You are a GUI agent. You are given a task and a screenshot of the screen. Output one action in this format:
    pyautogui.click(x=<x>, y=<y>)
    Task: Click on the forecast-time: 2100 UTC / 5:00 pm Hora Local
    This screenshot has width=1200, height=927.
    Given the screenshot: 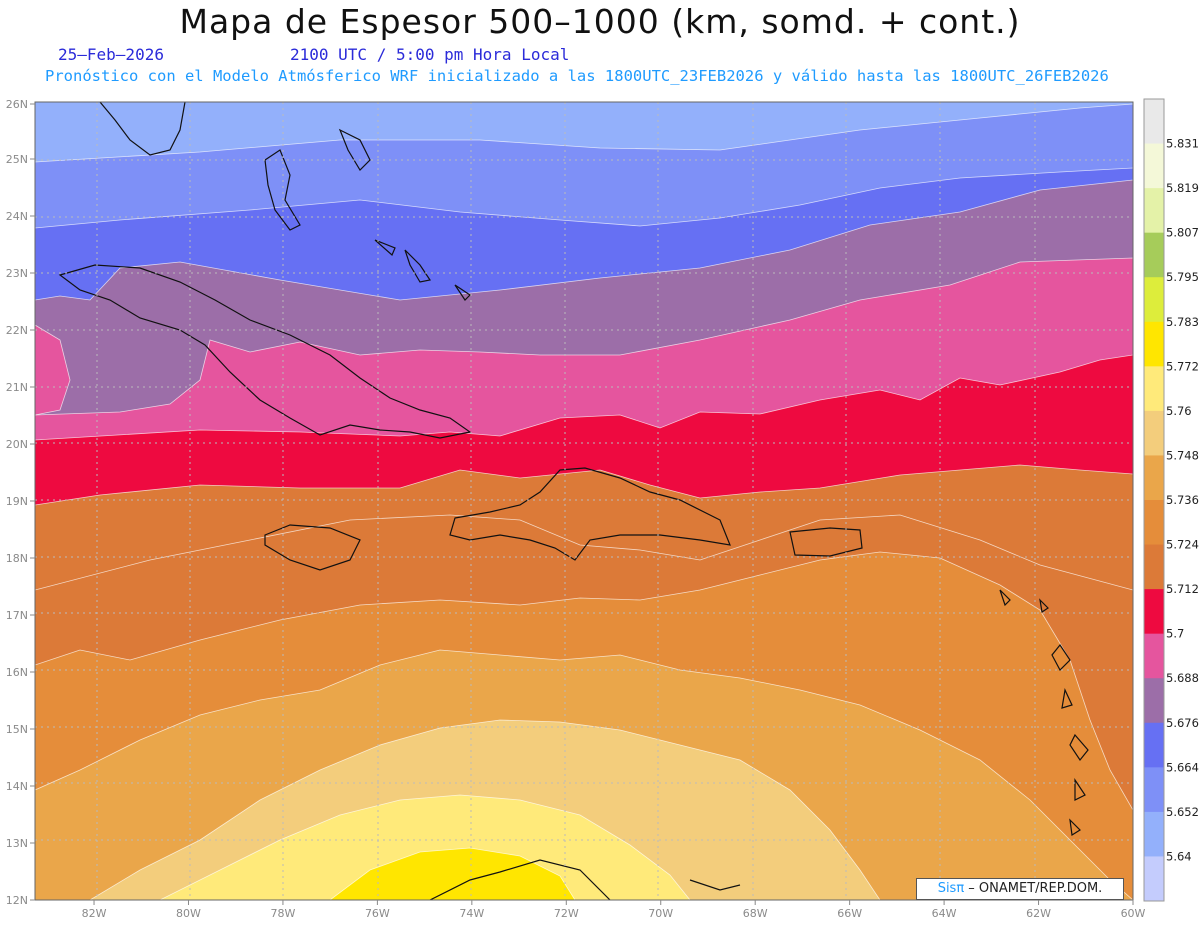 What is the action you would take?
    pyautogui.click(x=430, y=54)
    